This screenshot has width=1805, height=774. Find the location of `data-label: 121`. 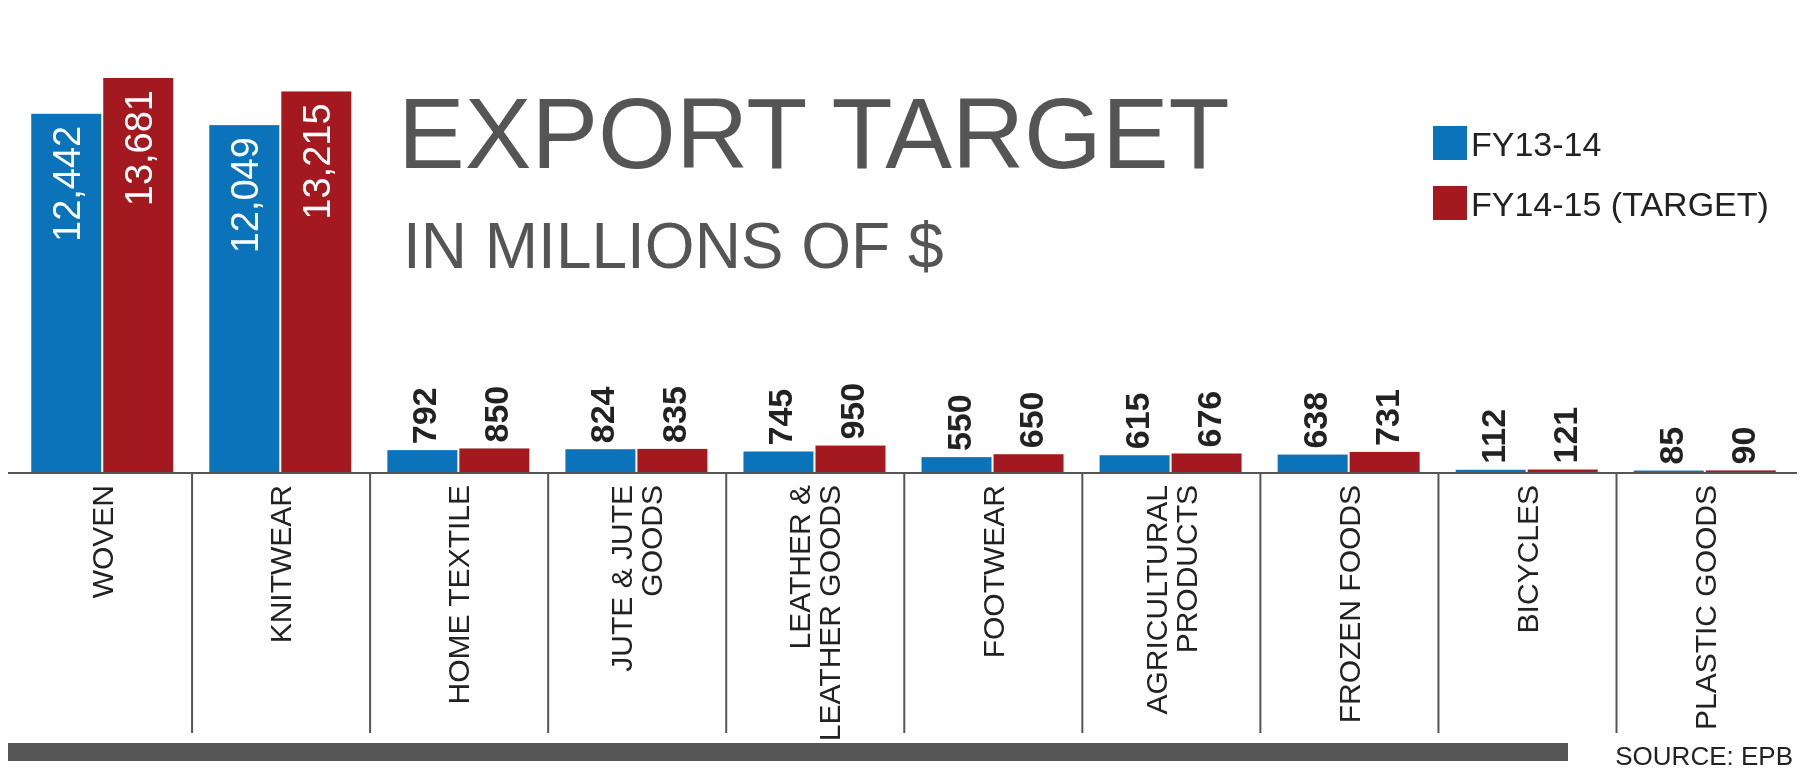

data-label: 121 is located at coordinates (1564, 435).